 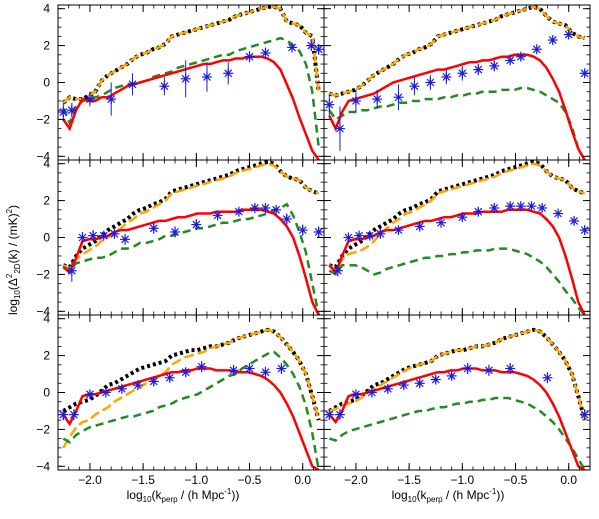 I want to click on series-black-line, so click(x=457, y=51).